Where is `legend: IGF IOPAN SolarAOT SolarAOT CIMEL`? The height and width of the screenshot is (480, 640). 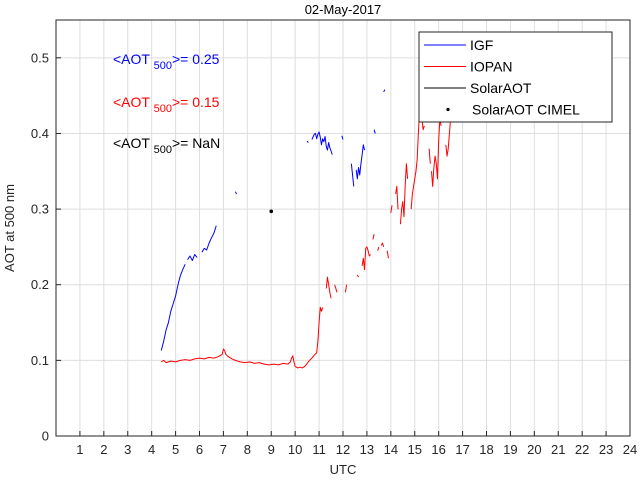 legend: IGF IOPAN SolarAOT SolarAOT CIMEL is located at coordinates (515, 77).